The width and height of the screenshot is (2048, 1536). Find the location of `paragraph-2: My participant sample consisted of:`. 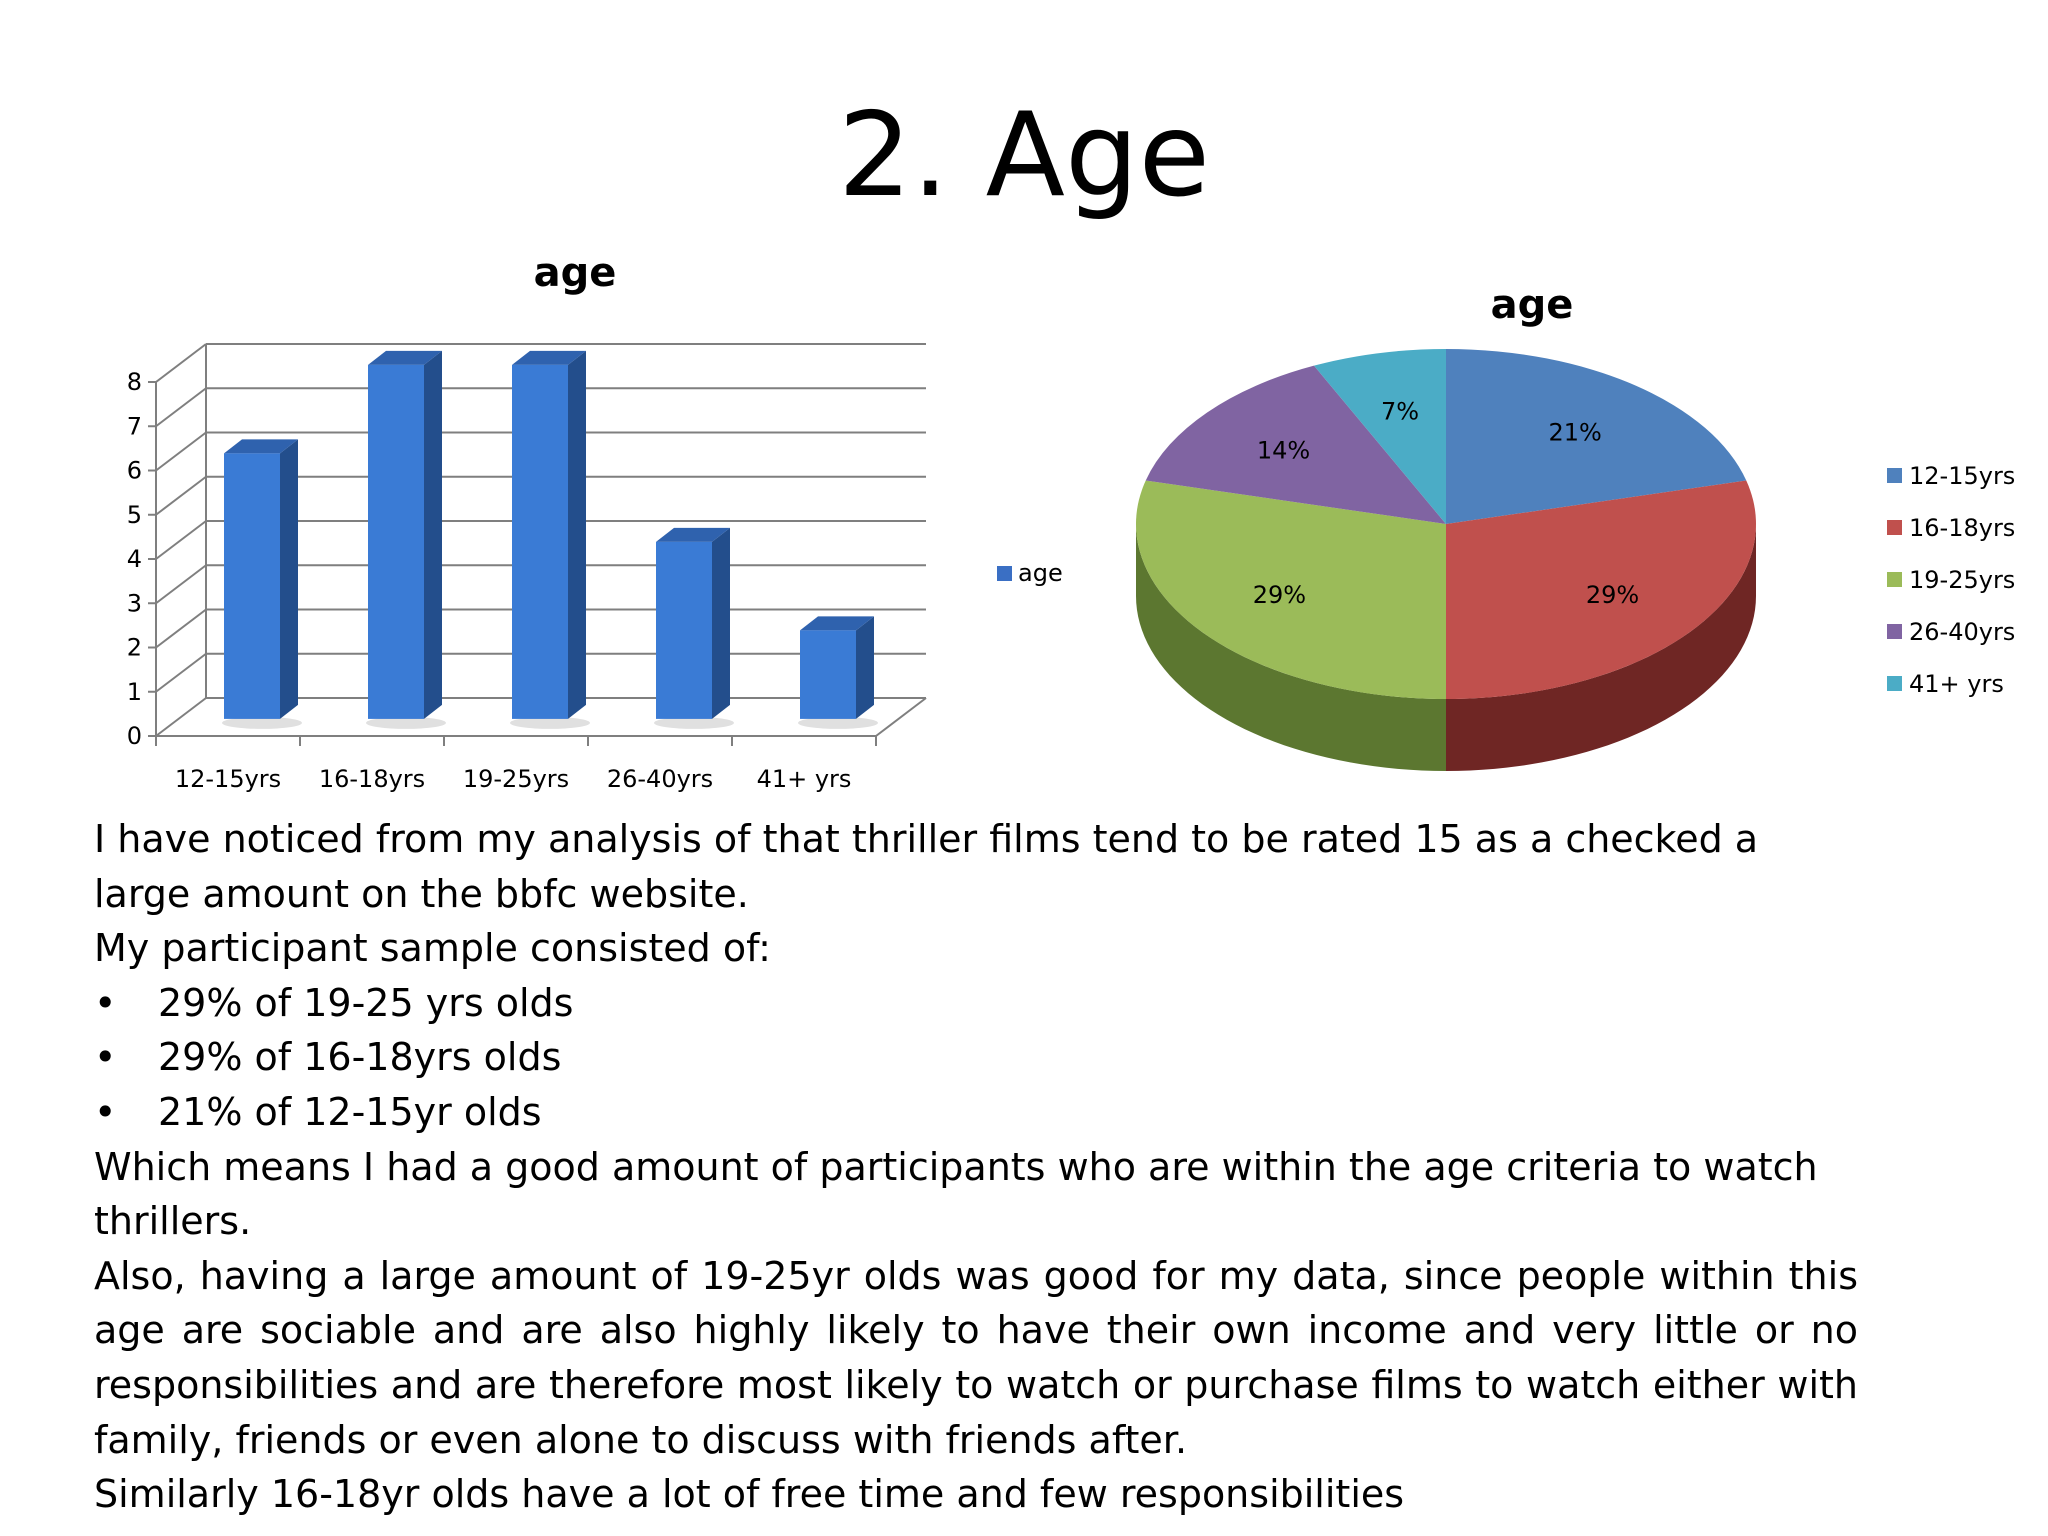

paragraph-2: My participant sample consisted of: is located at coordinates (432, 948).